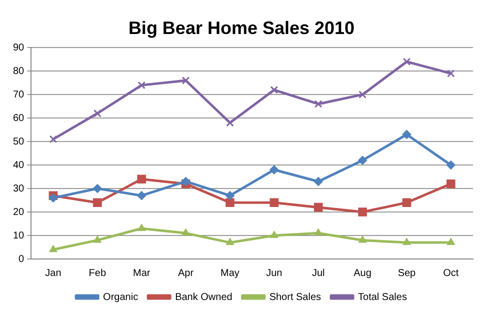  What do you see at coordinates (19, 188) in the screenshot?
I see `y-tick-label: 30` at bounding box center [19, 188].